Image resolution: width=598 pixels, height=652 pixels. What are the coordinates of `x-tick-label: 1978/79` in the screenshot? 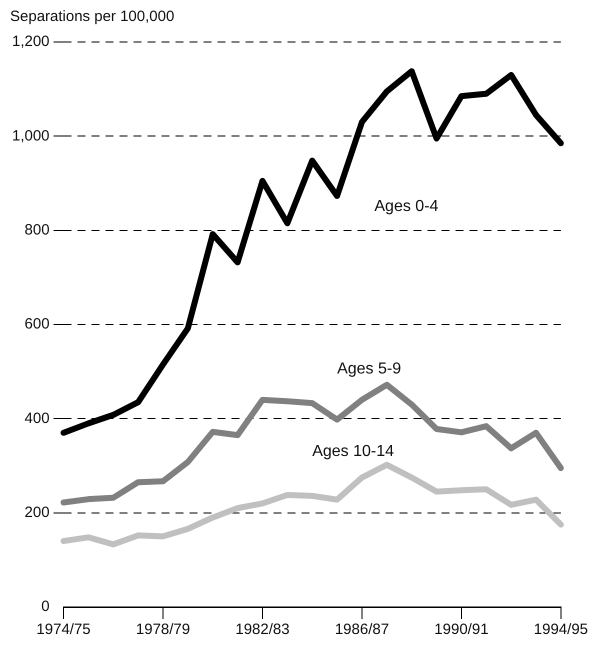 It's located at (163, 629).